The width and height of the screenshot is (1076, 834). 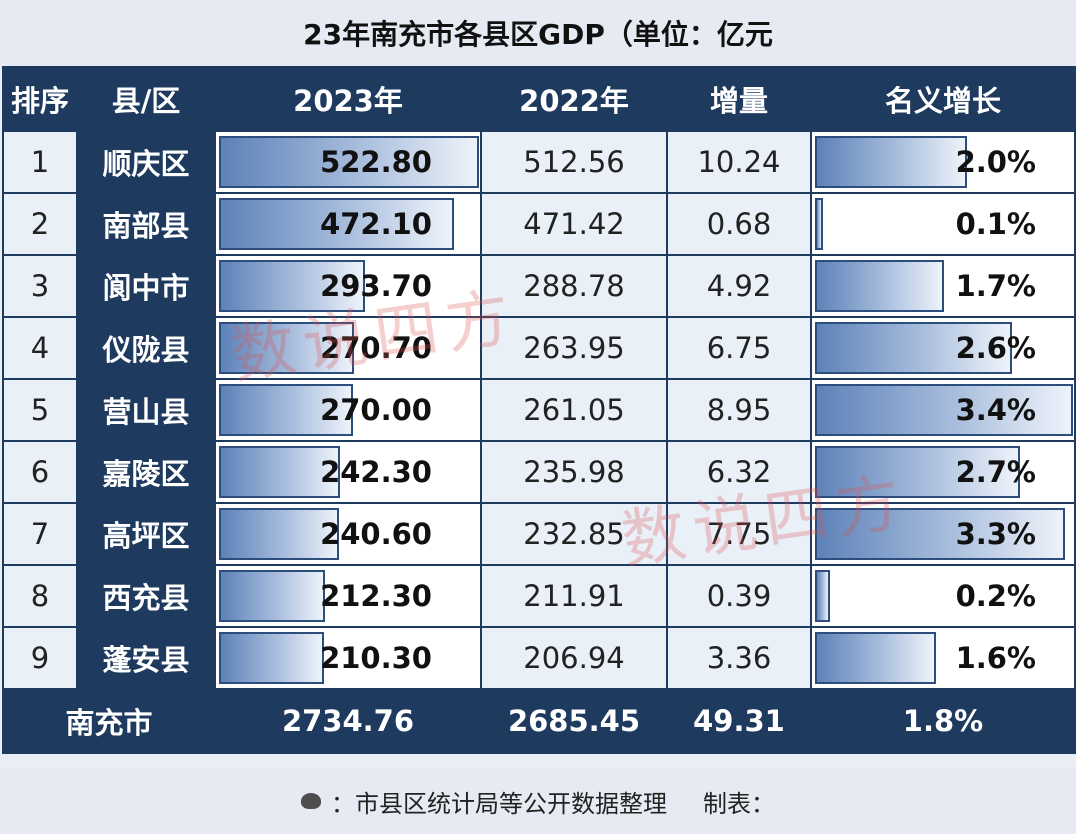 What do you see at coordinates (943, 224) in the screenshot?
I see `growth-cell: 0.1%` at bounding box center [943, 224].